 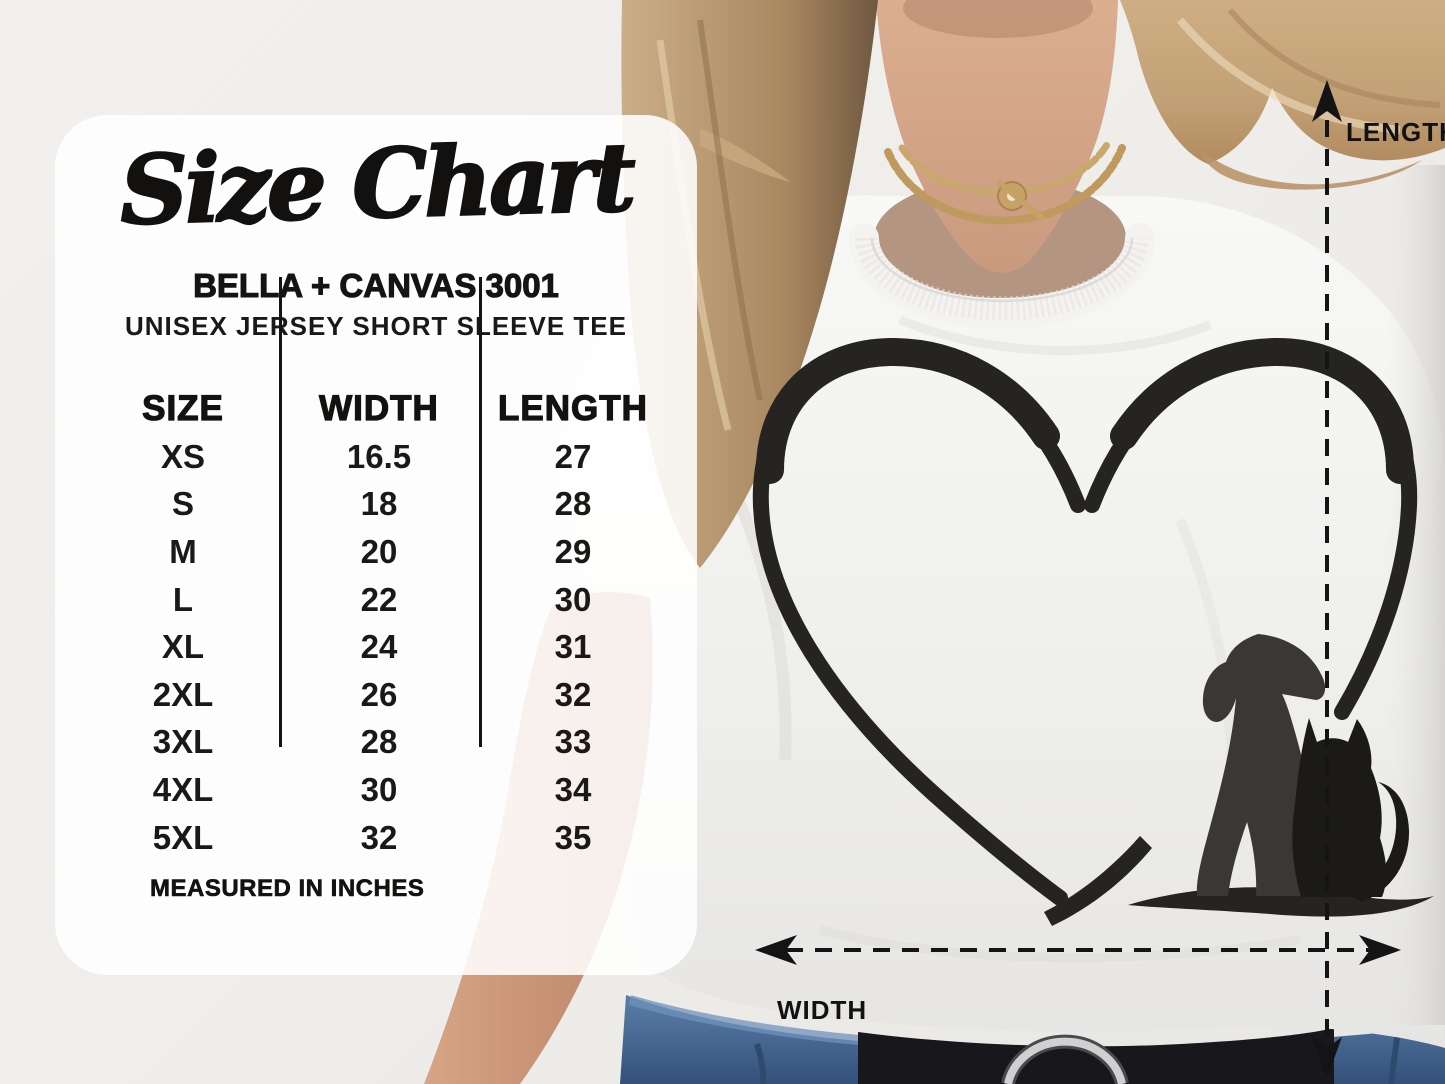 What do you see at coordinates (183, 599) in the screenshot?
I see `cell-size: L` at bounding box center [183, 599].